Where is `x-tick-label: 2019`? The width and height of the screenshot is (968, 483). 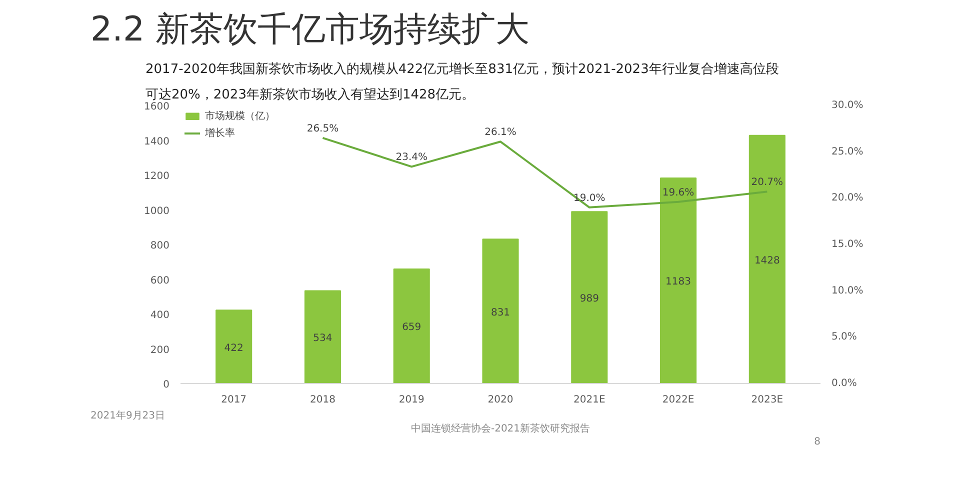
x-tick-label: 2019 is located at coordinates (411, 400).